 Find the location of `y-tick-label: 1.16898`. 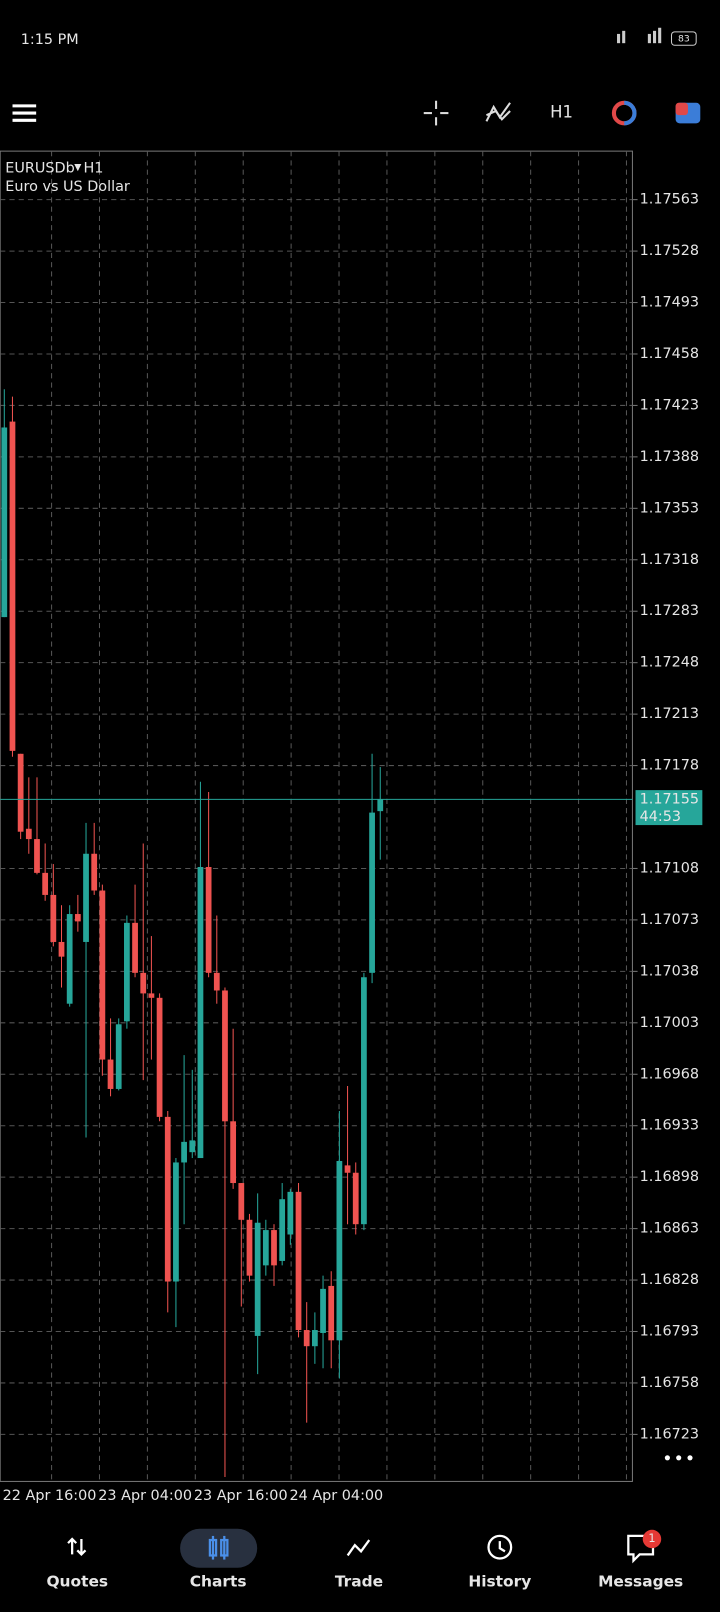

y-tick-label: 1.16898 is located at coordinates (669, 1177).